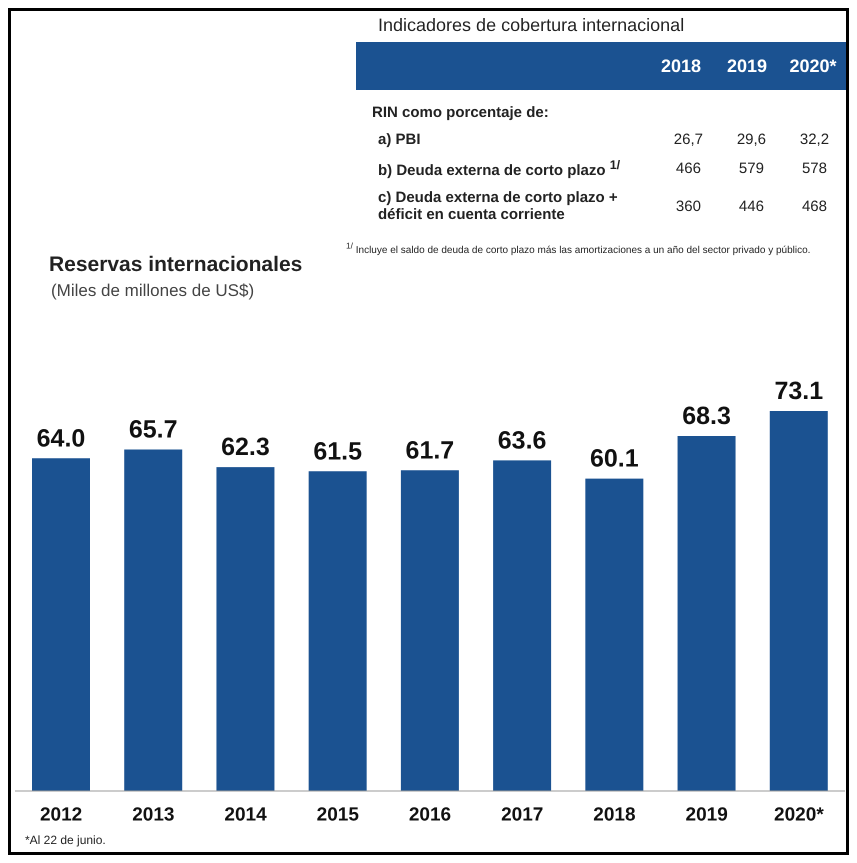 The height and width of the screenshot is (863, 857). I want to click on text: 579, so click(751, 168).